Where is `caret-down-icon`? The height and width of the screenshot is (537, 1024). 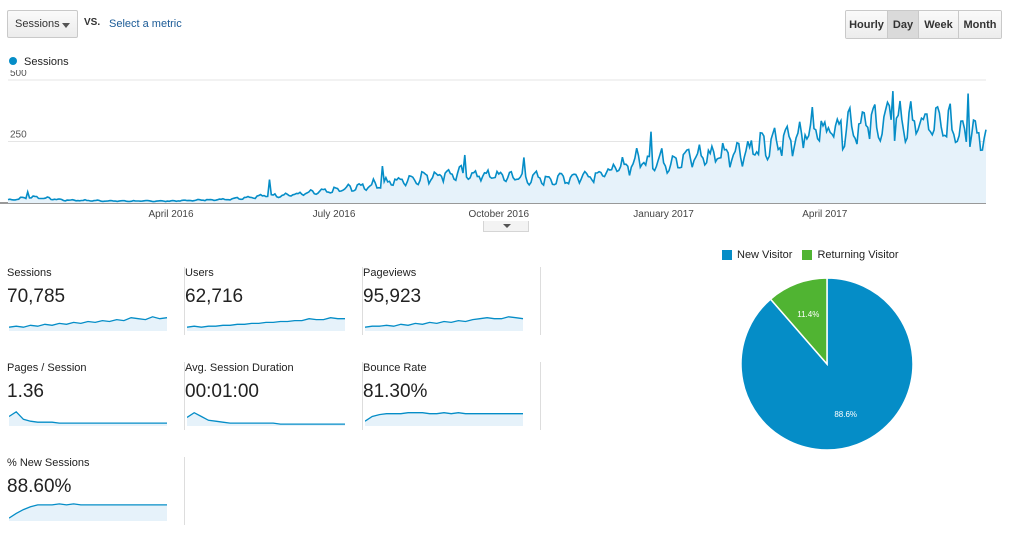 caret-down-icon is located at coordinates (66, 25).